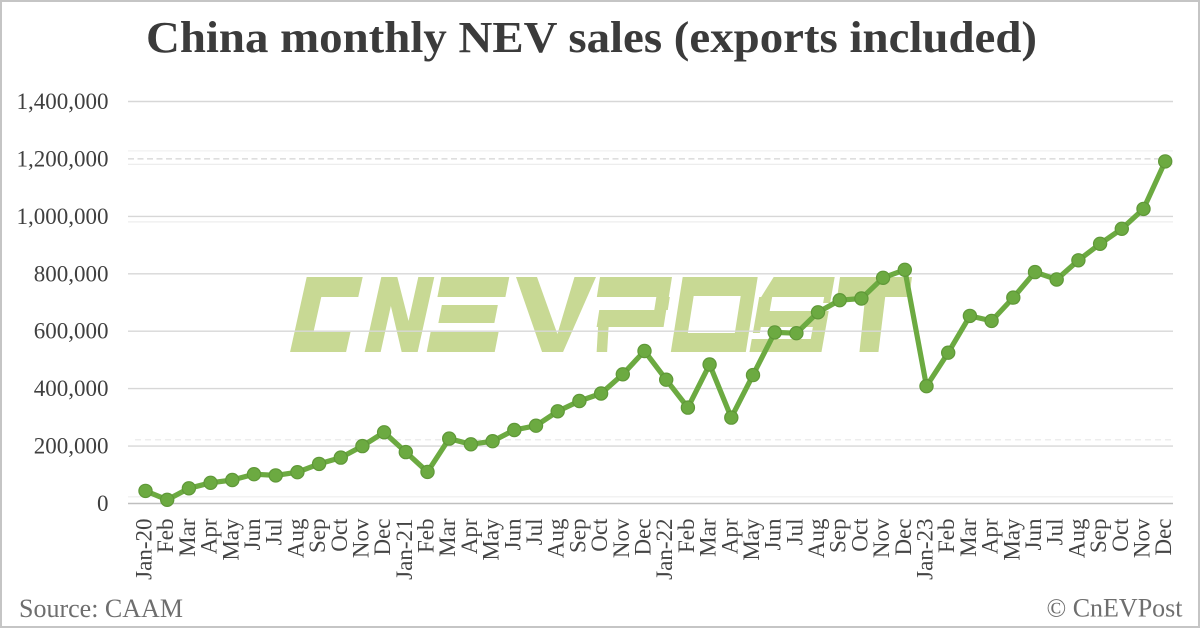  I want to click on svg-text: © CnEVPost, so click(1114, 608).